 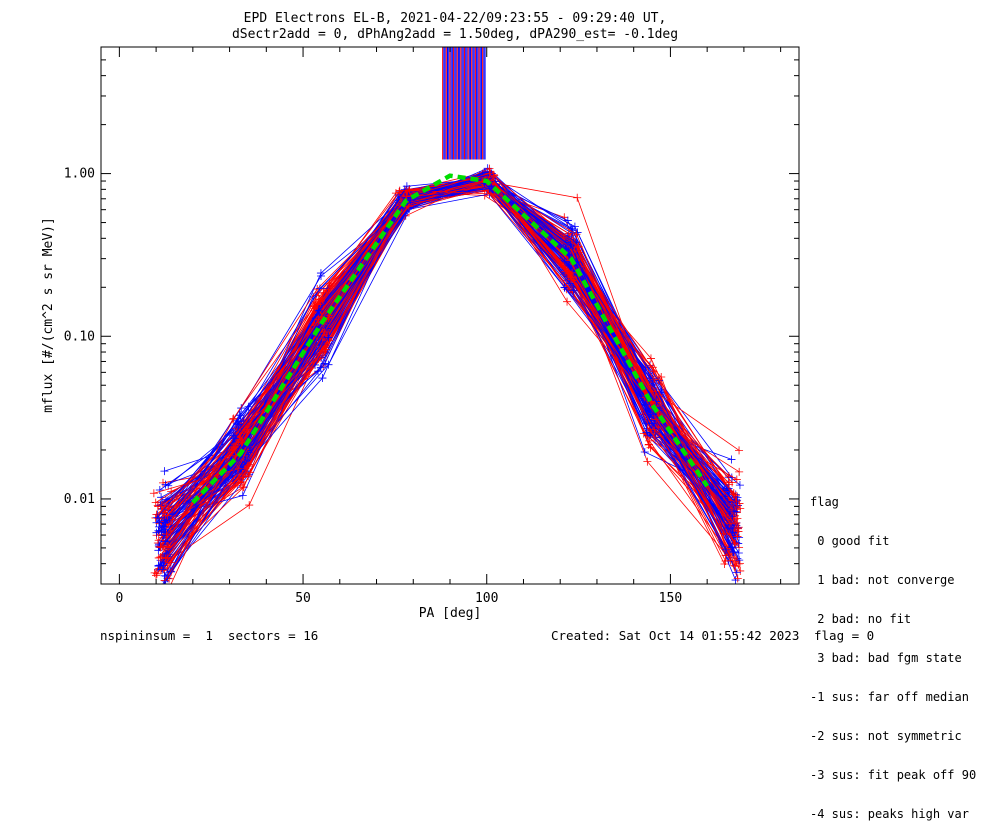 I want to click on legend-entry: 3 bad: bad fgm state, so click(x=886, y=658).